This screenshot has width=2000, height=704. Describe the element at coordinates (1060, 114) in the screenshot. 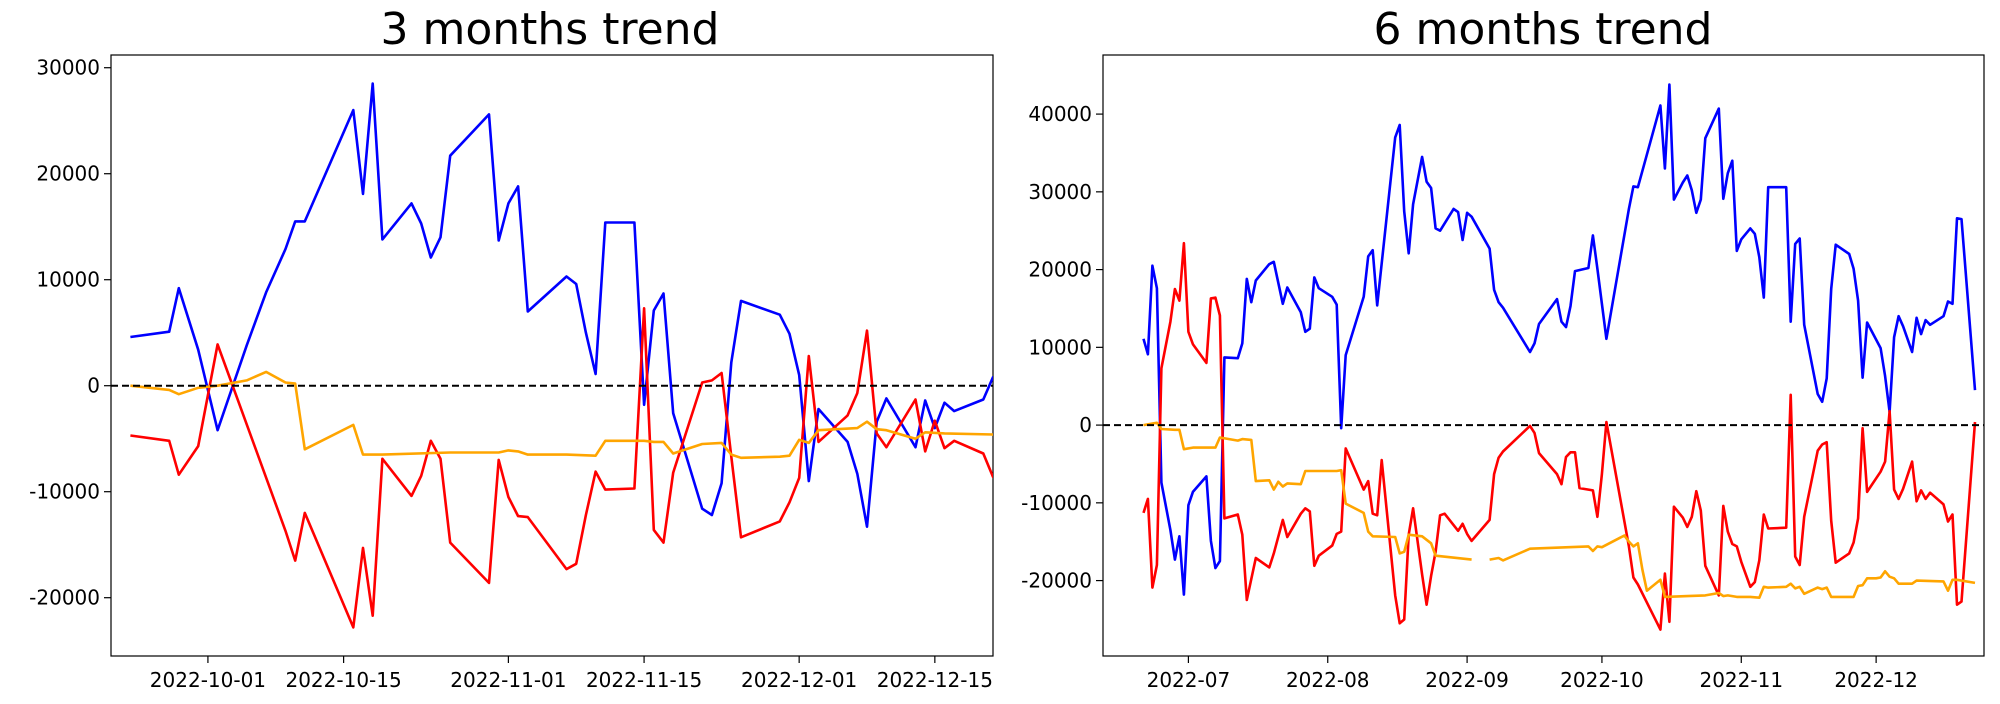

I see `y-tick-label: 40000` at that location.